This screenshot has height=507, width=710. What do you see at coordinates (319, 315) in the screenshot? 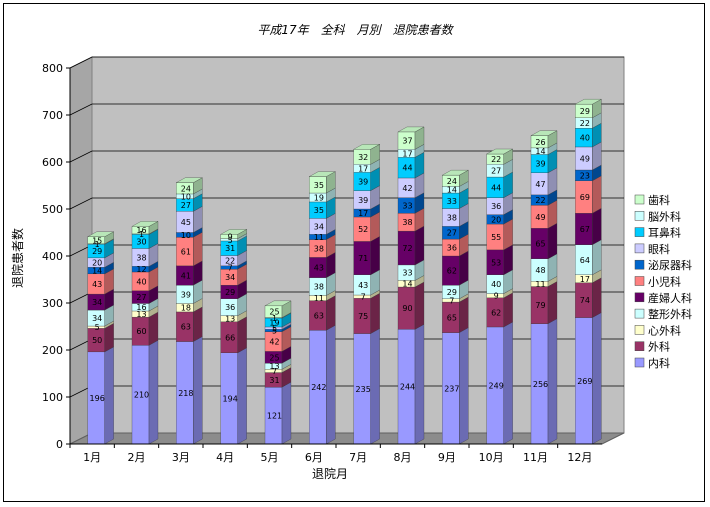
I see `data-label: 63` at bounding box center [319, 315].